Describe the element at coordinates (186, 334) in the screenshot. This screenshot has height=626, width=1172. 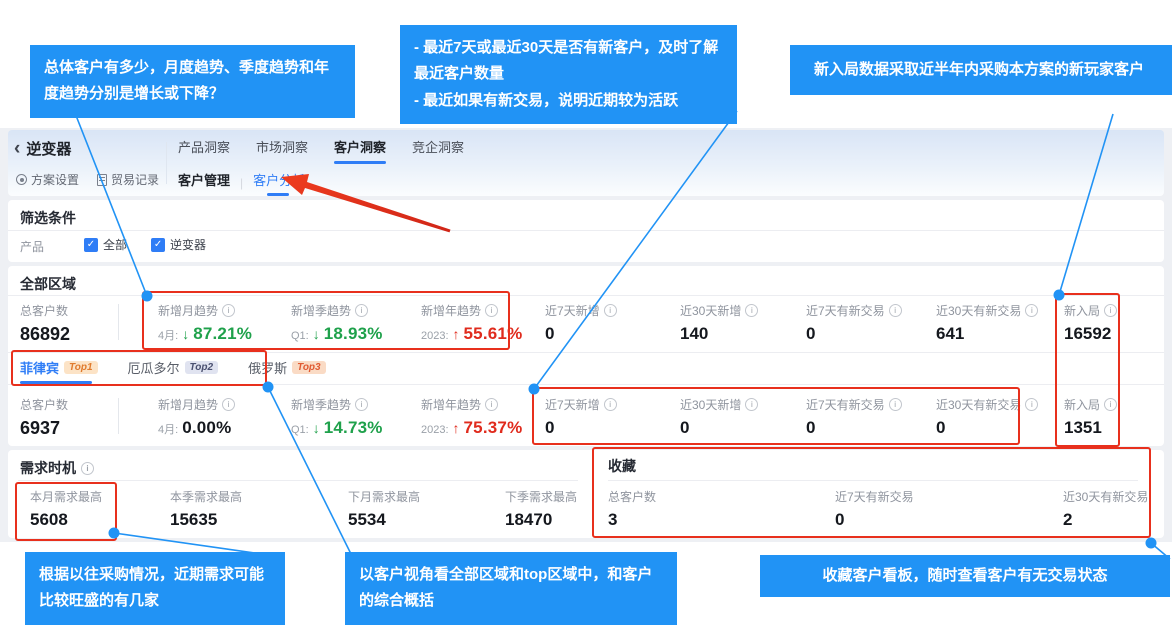
I see `arrow-down-icon: ↓` at that location.